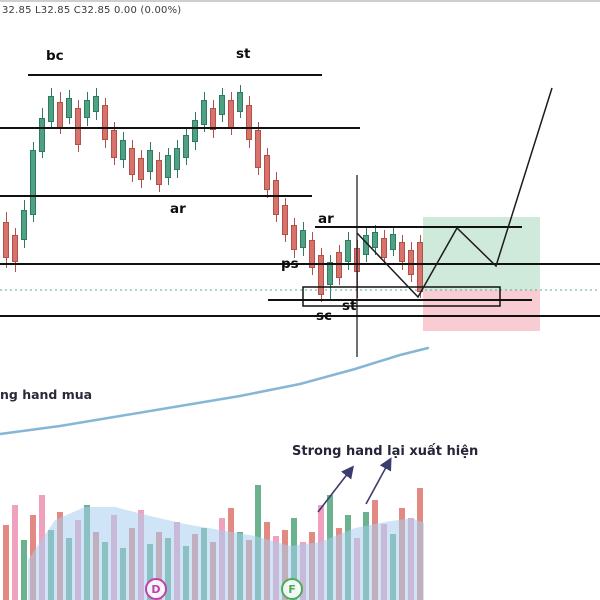  I want to click on top-border-strip, so click(300, 1).